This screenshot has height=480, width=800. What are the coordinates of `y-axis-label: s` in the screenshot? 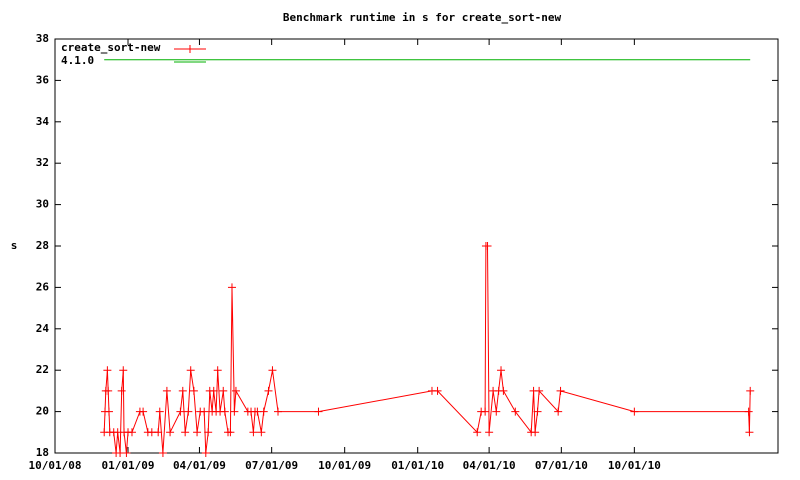 It's located at (14, 245).